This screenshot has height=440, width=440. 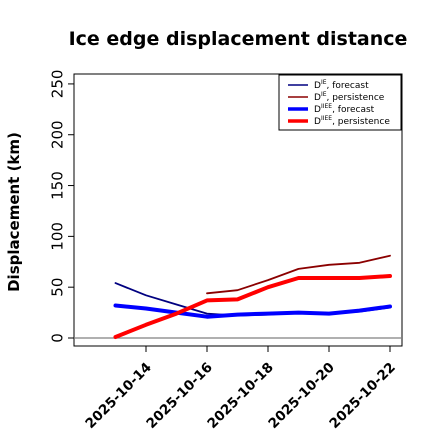 I want to click on y-tick-label: 50, so click(x=57, y=287).